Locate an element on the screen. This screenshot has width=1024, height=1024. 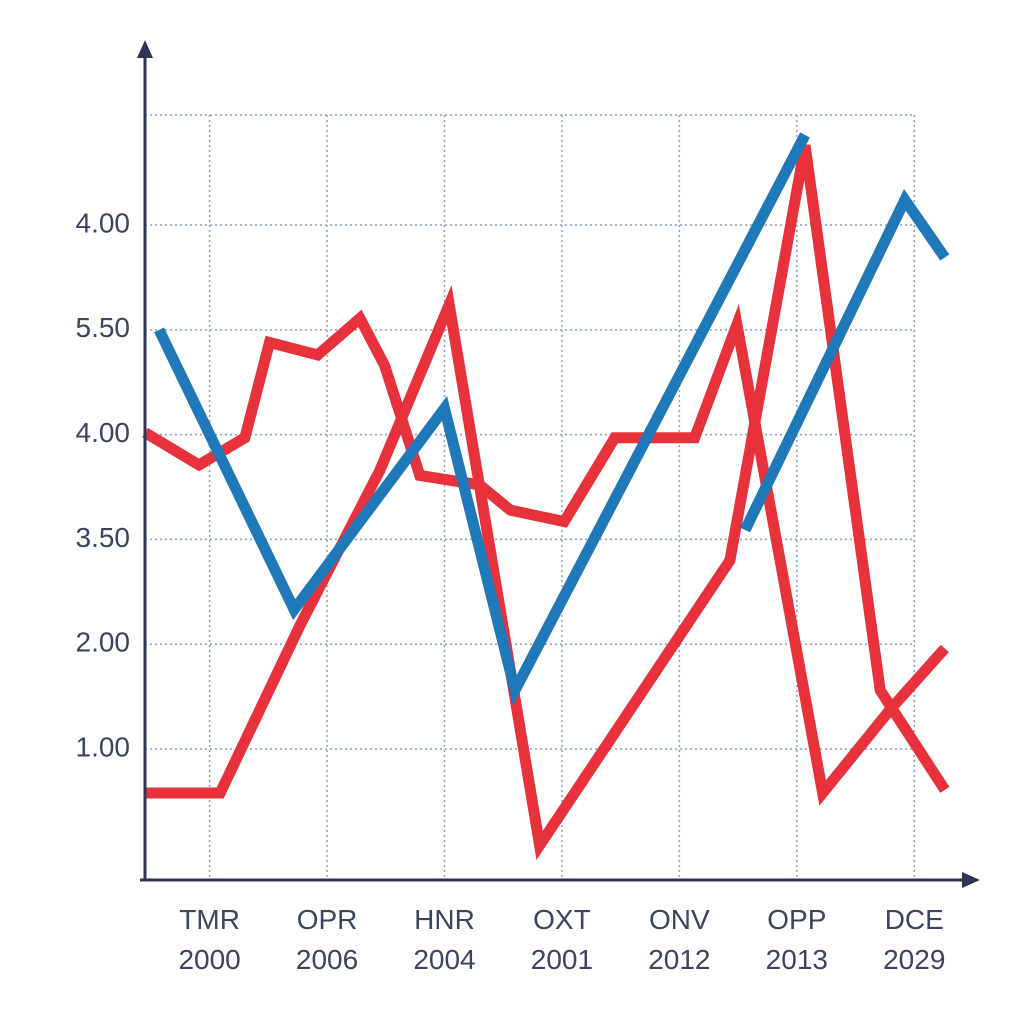
x-tick-label: OPP 2013 is located at coordinates (796, 939).